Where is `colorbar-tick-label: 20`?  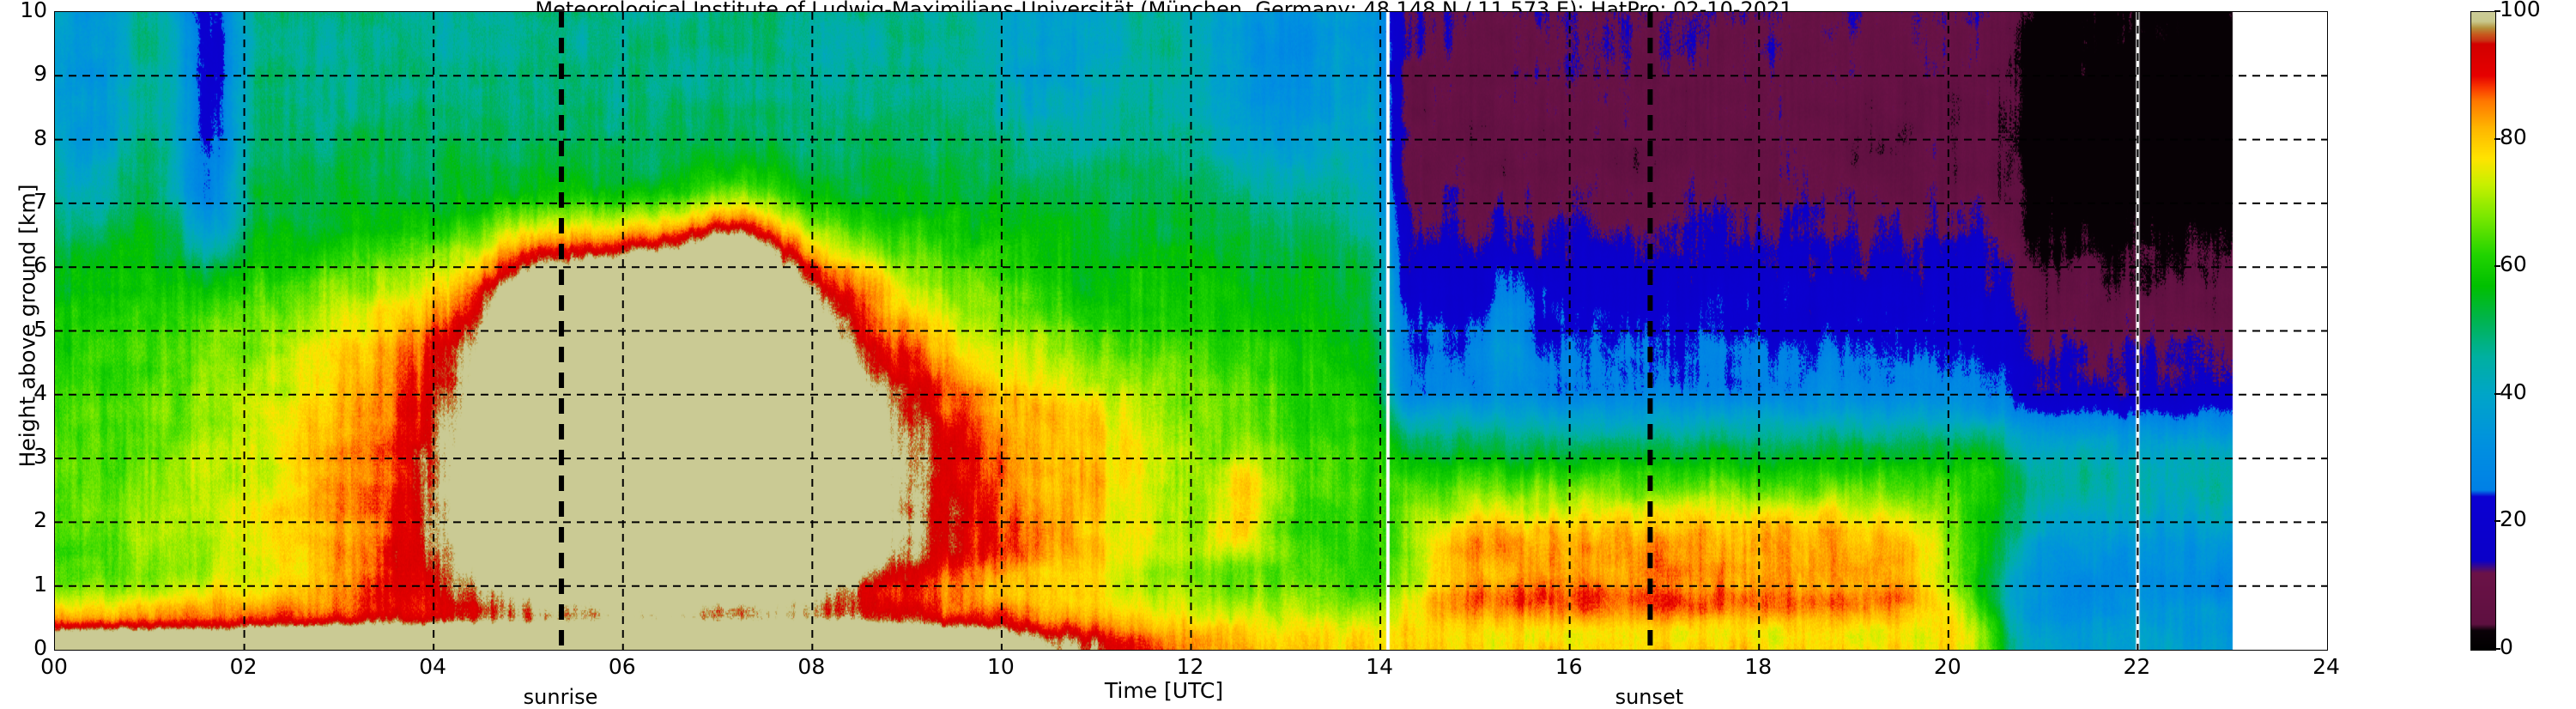 colorbar-tick-label: 20 is located at coordinates (2513, 519).